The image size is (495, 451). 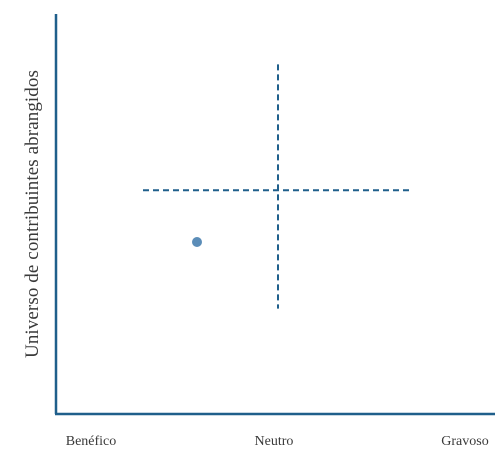 What do you see at coordinates (91, 441) in the screenshot?
I see `x-tick-label-benefico: Benéfico` at bounding box center [91, 441].